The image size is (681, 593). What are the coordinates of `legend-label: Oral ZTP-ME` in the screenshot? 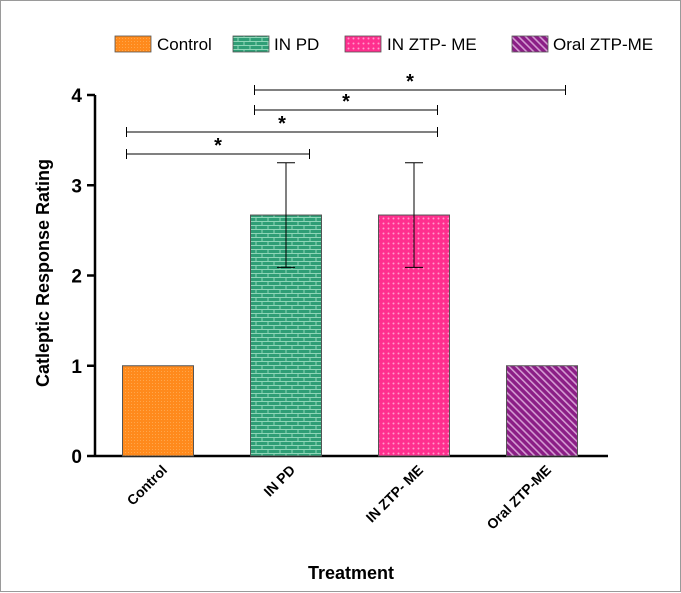 It's located at (603, 44).